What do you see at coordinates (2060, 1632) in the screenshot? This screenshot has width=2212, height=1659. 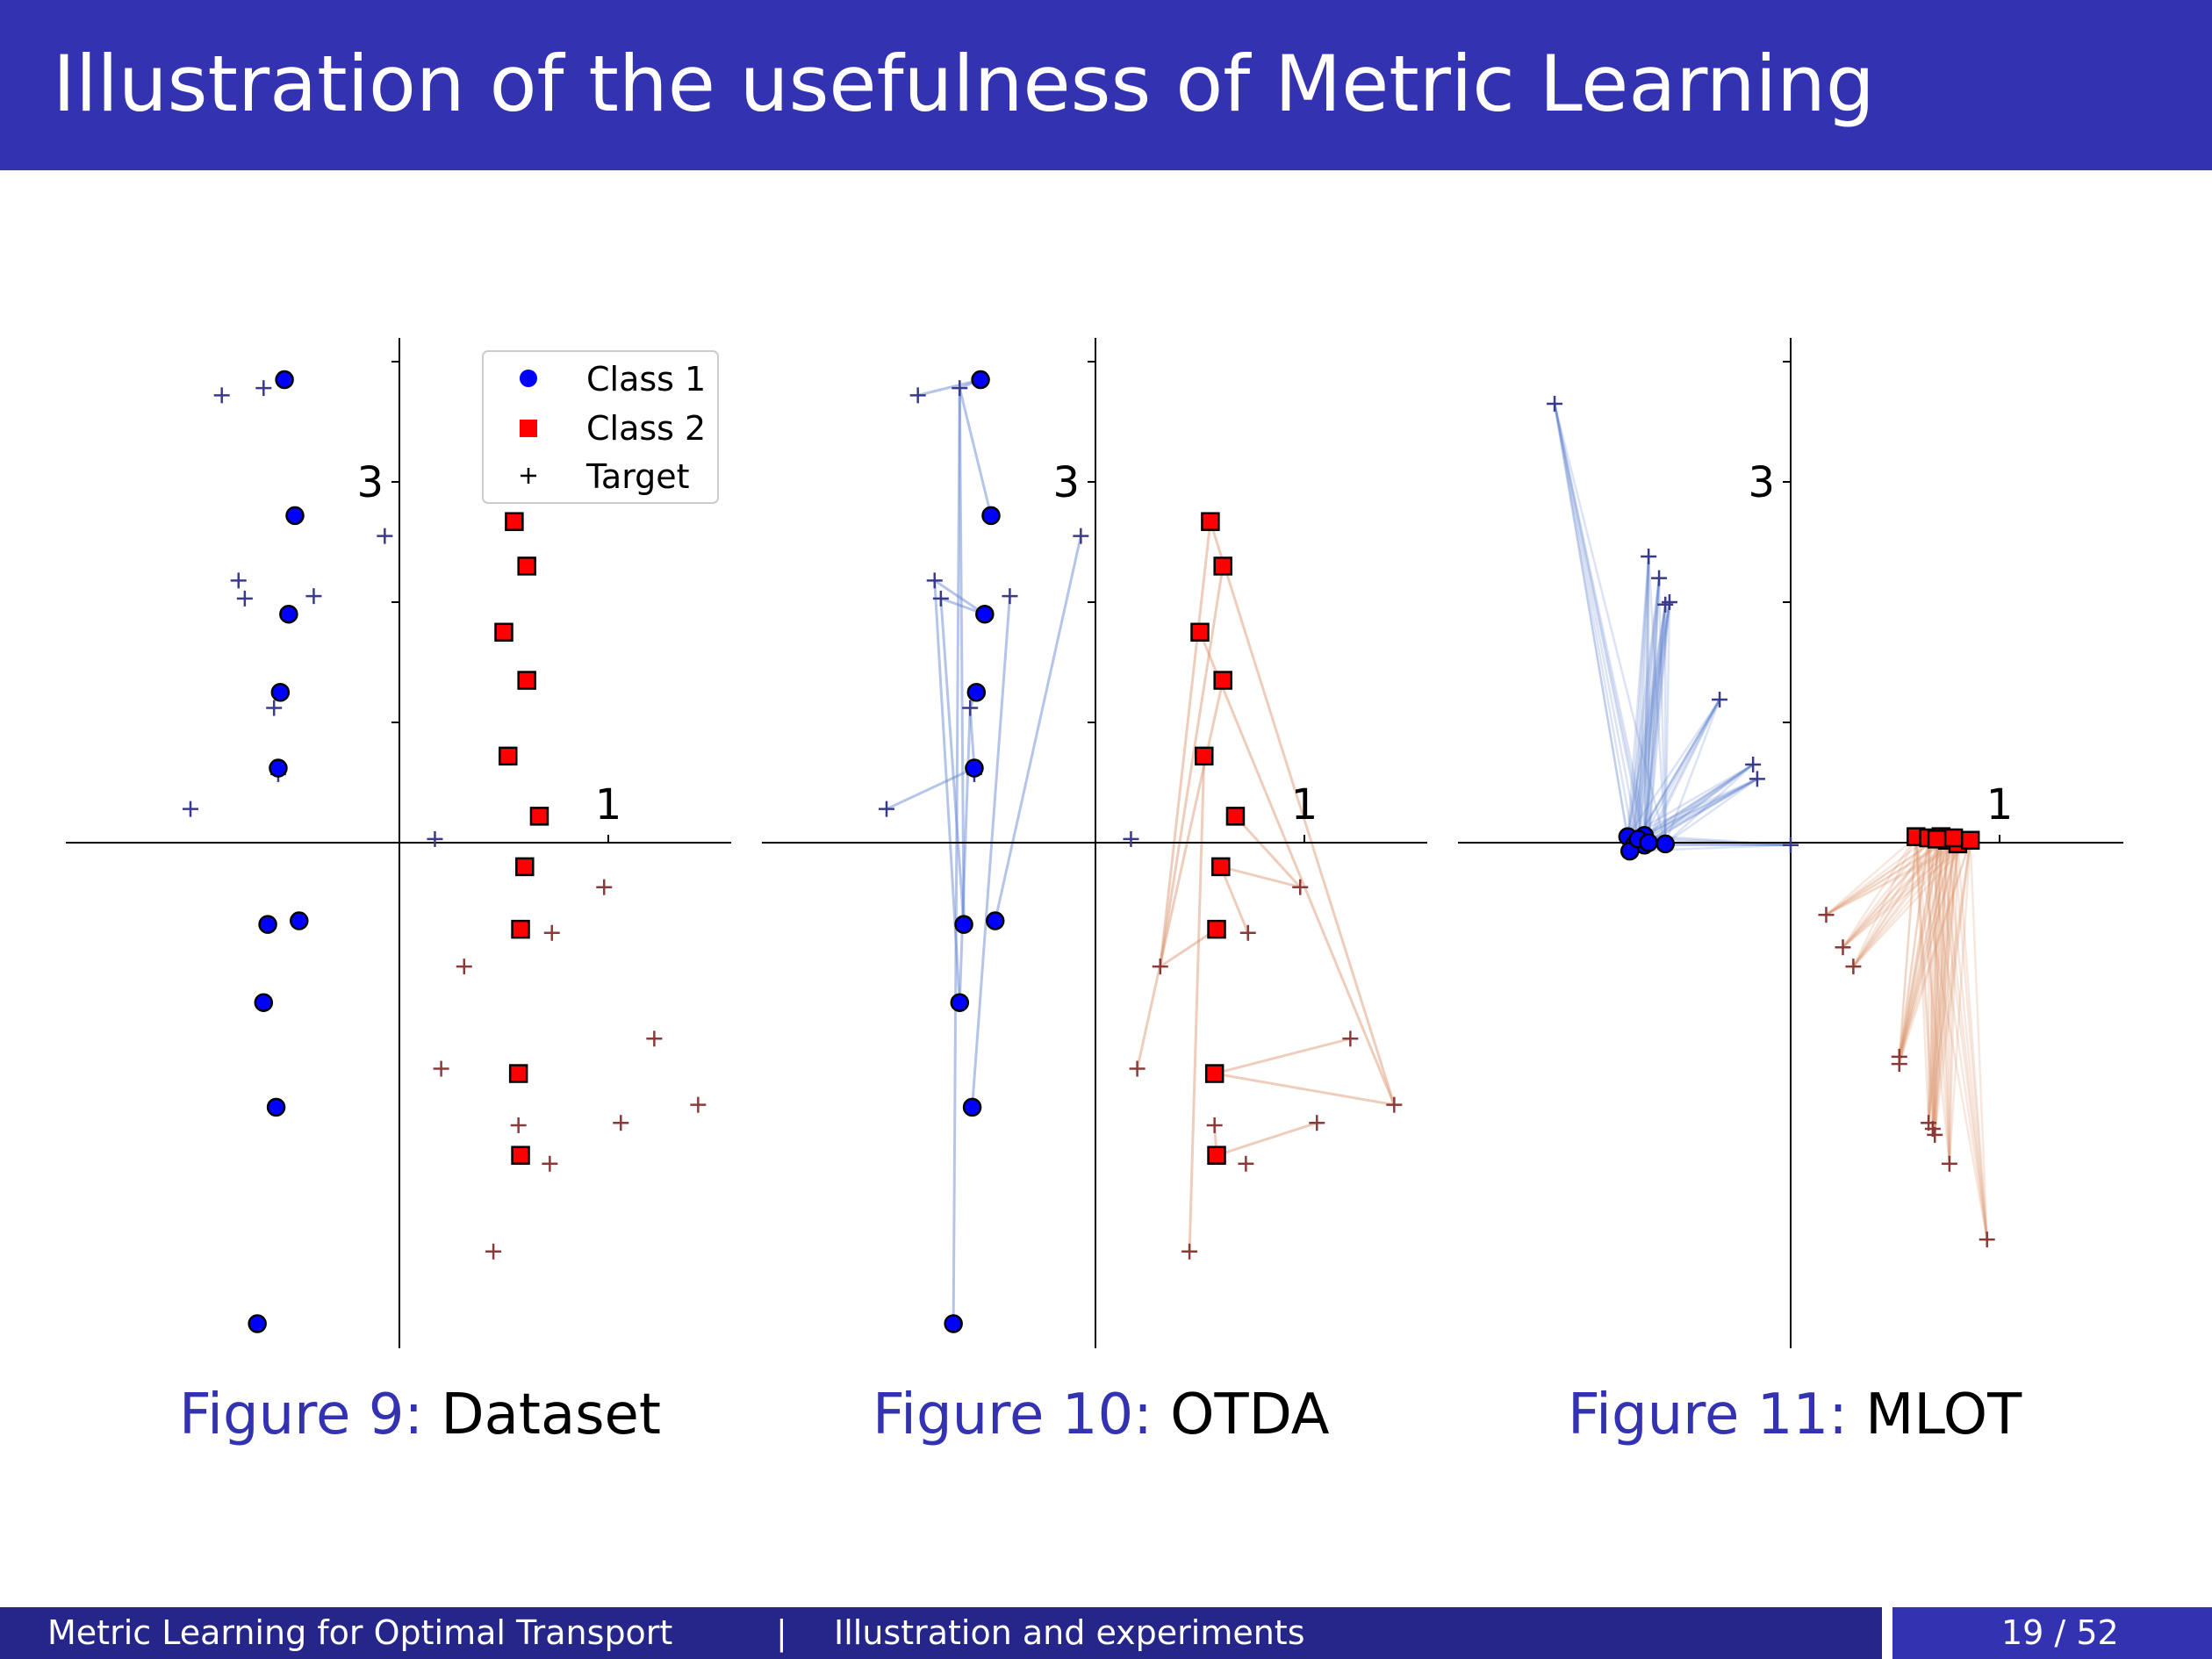 I see `footer-page-number: 19 / 52` at bounding box center [2060, 1632].